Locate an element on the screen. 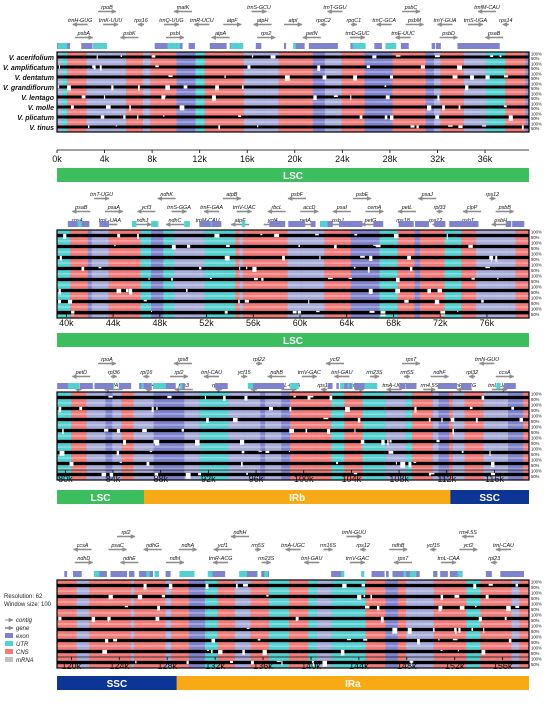  gene-label: rpoA is located at coordinates (107, 360).